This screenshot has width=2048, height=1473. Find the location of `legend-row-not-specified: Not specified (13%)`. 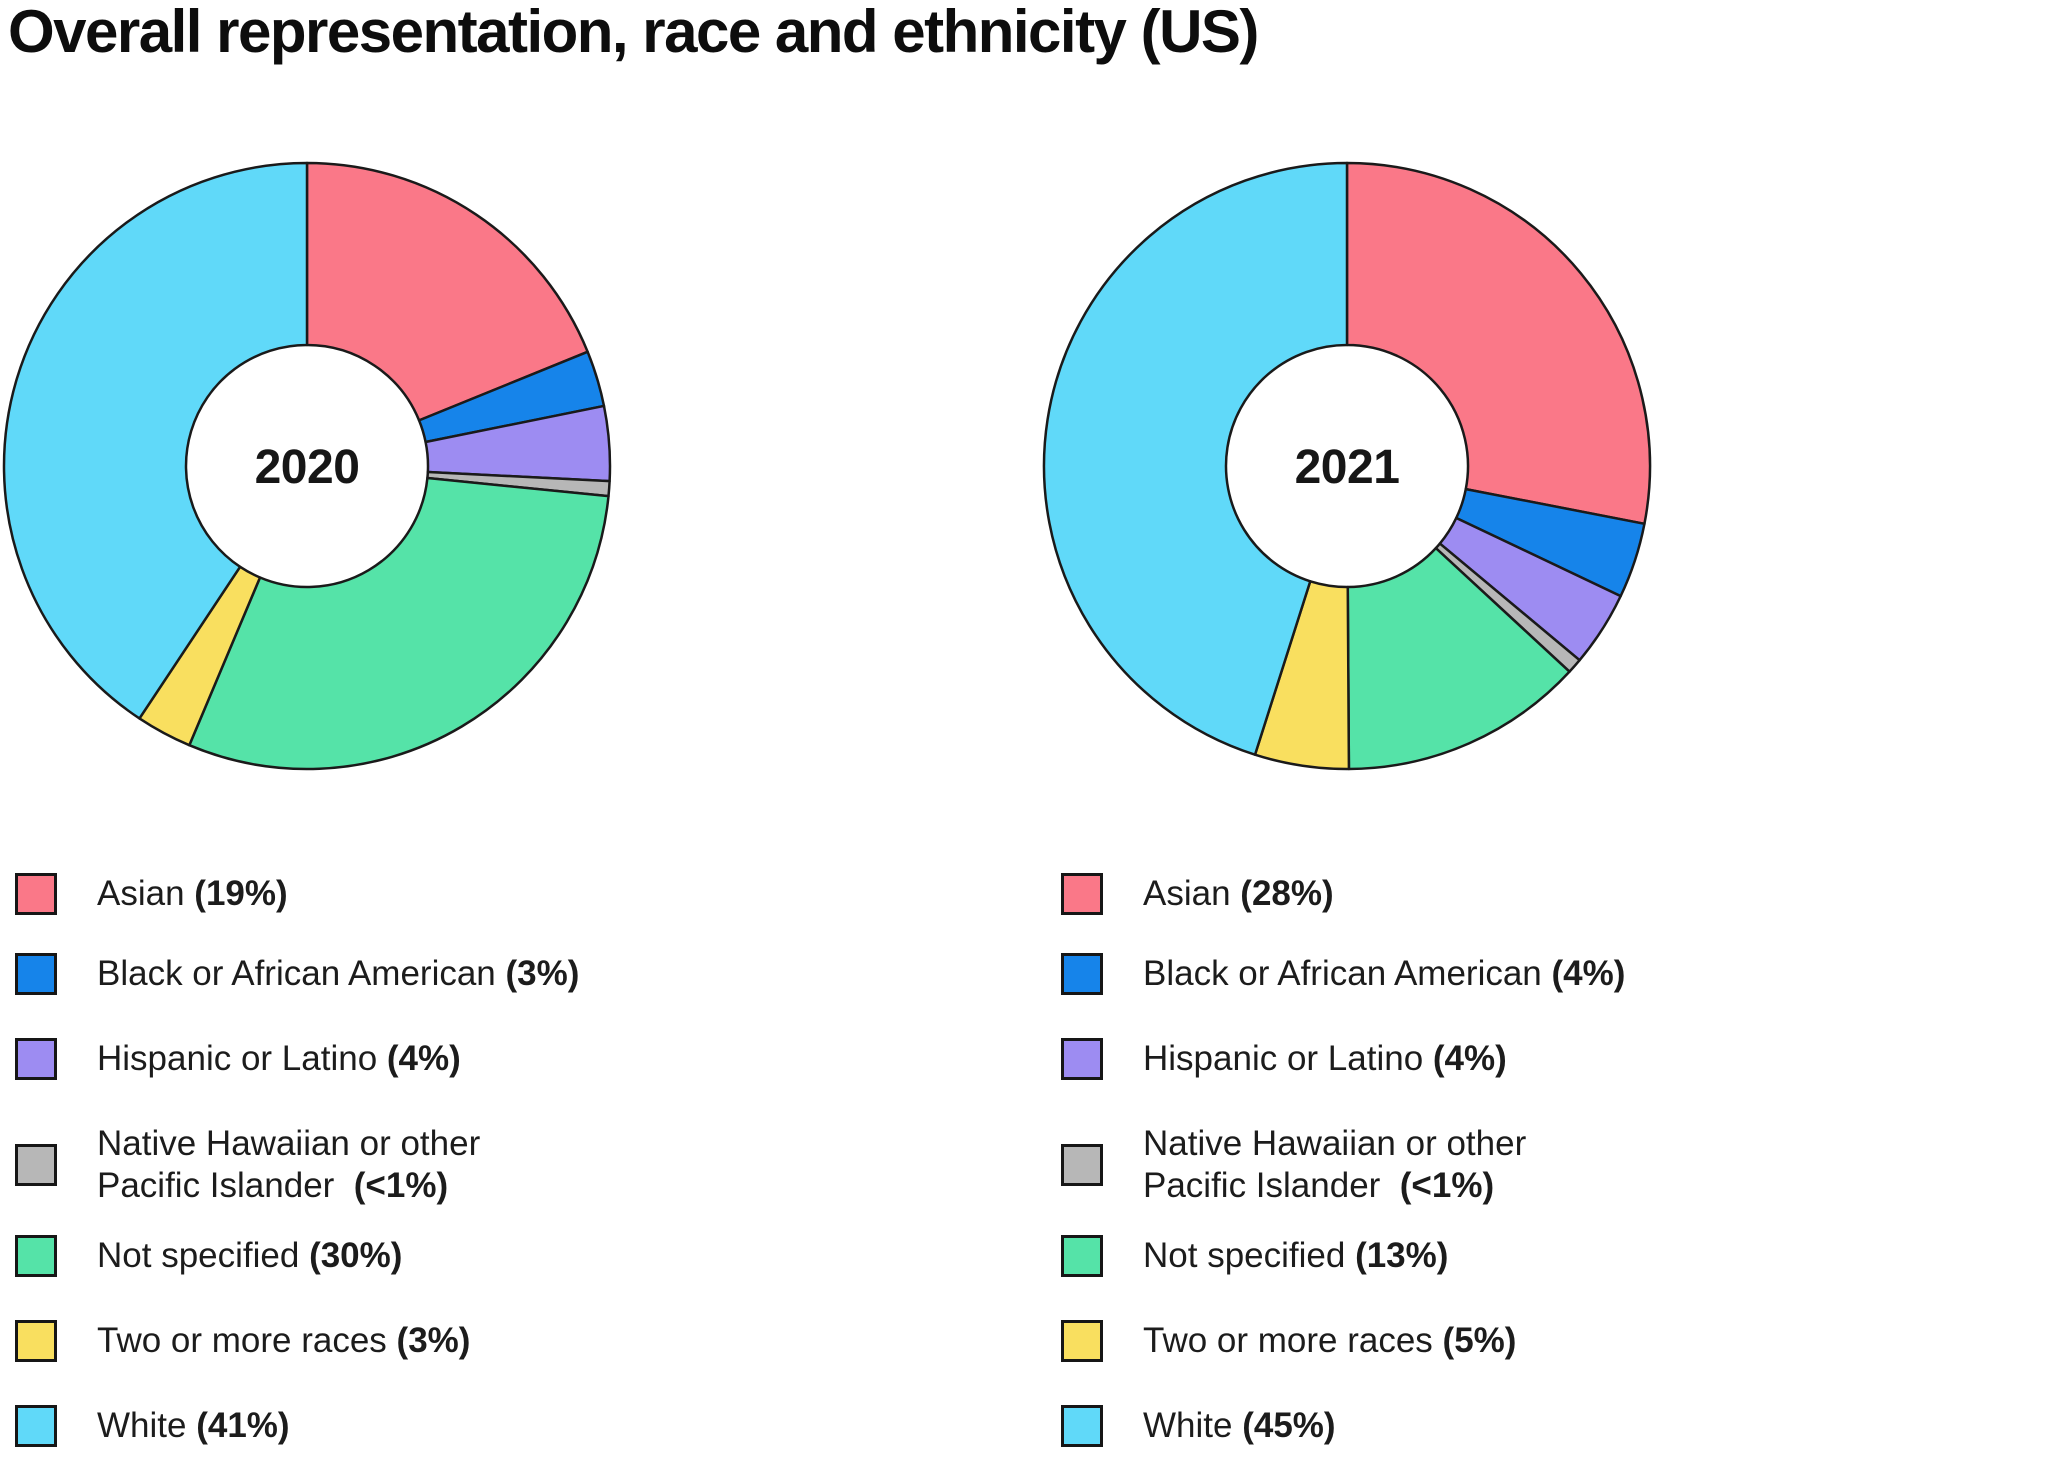

legend-row-not-specified: Not specified (13%) is located at coordinates (1254, 1256).